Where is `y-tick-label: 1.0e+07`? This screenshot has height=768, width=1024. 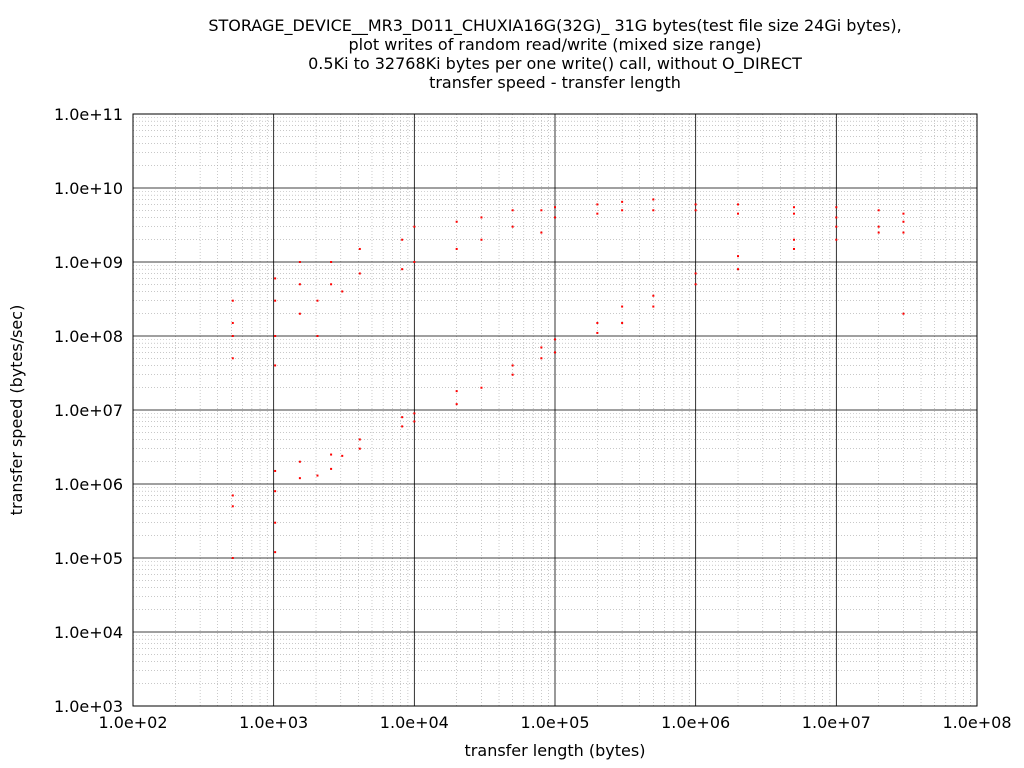 y-tick-label: 1.0e+07 is located at coordinates (88, 410).